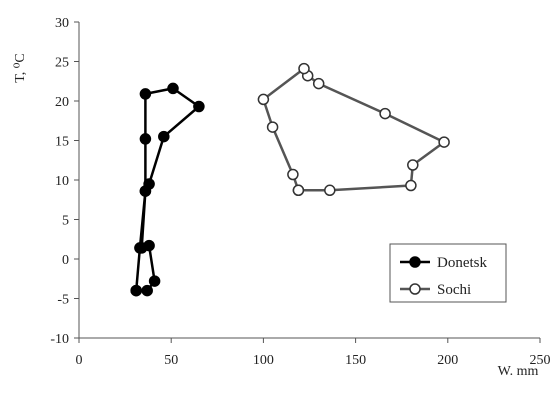 This screenshot has width=555, height=406. I want to click on series-sochi, so click(353, 129).